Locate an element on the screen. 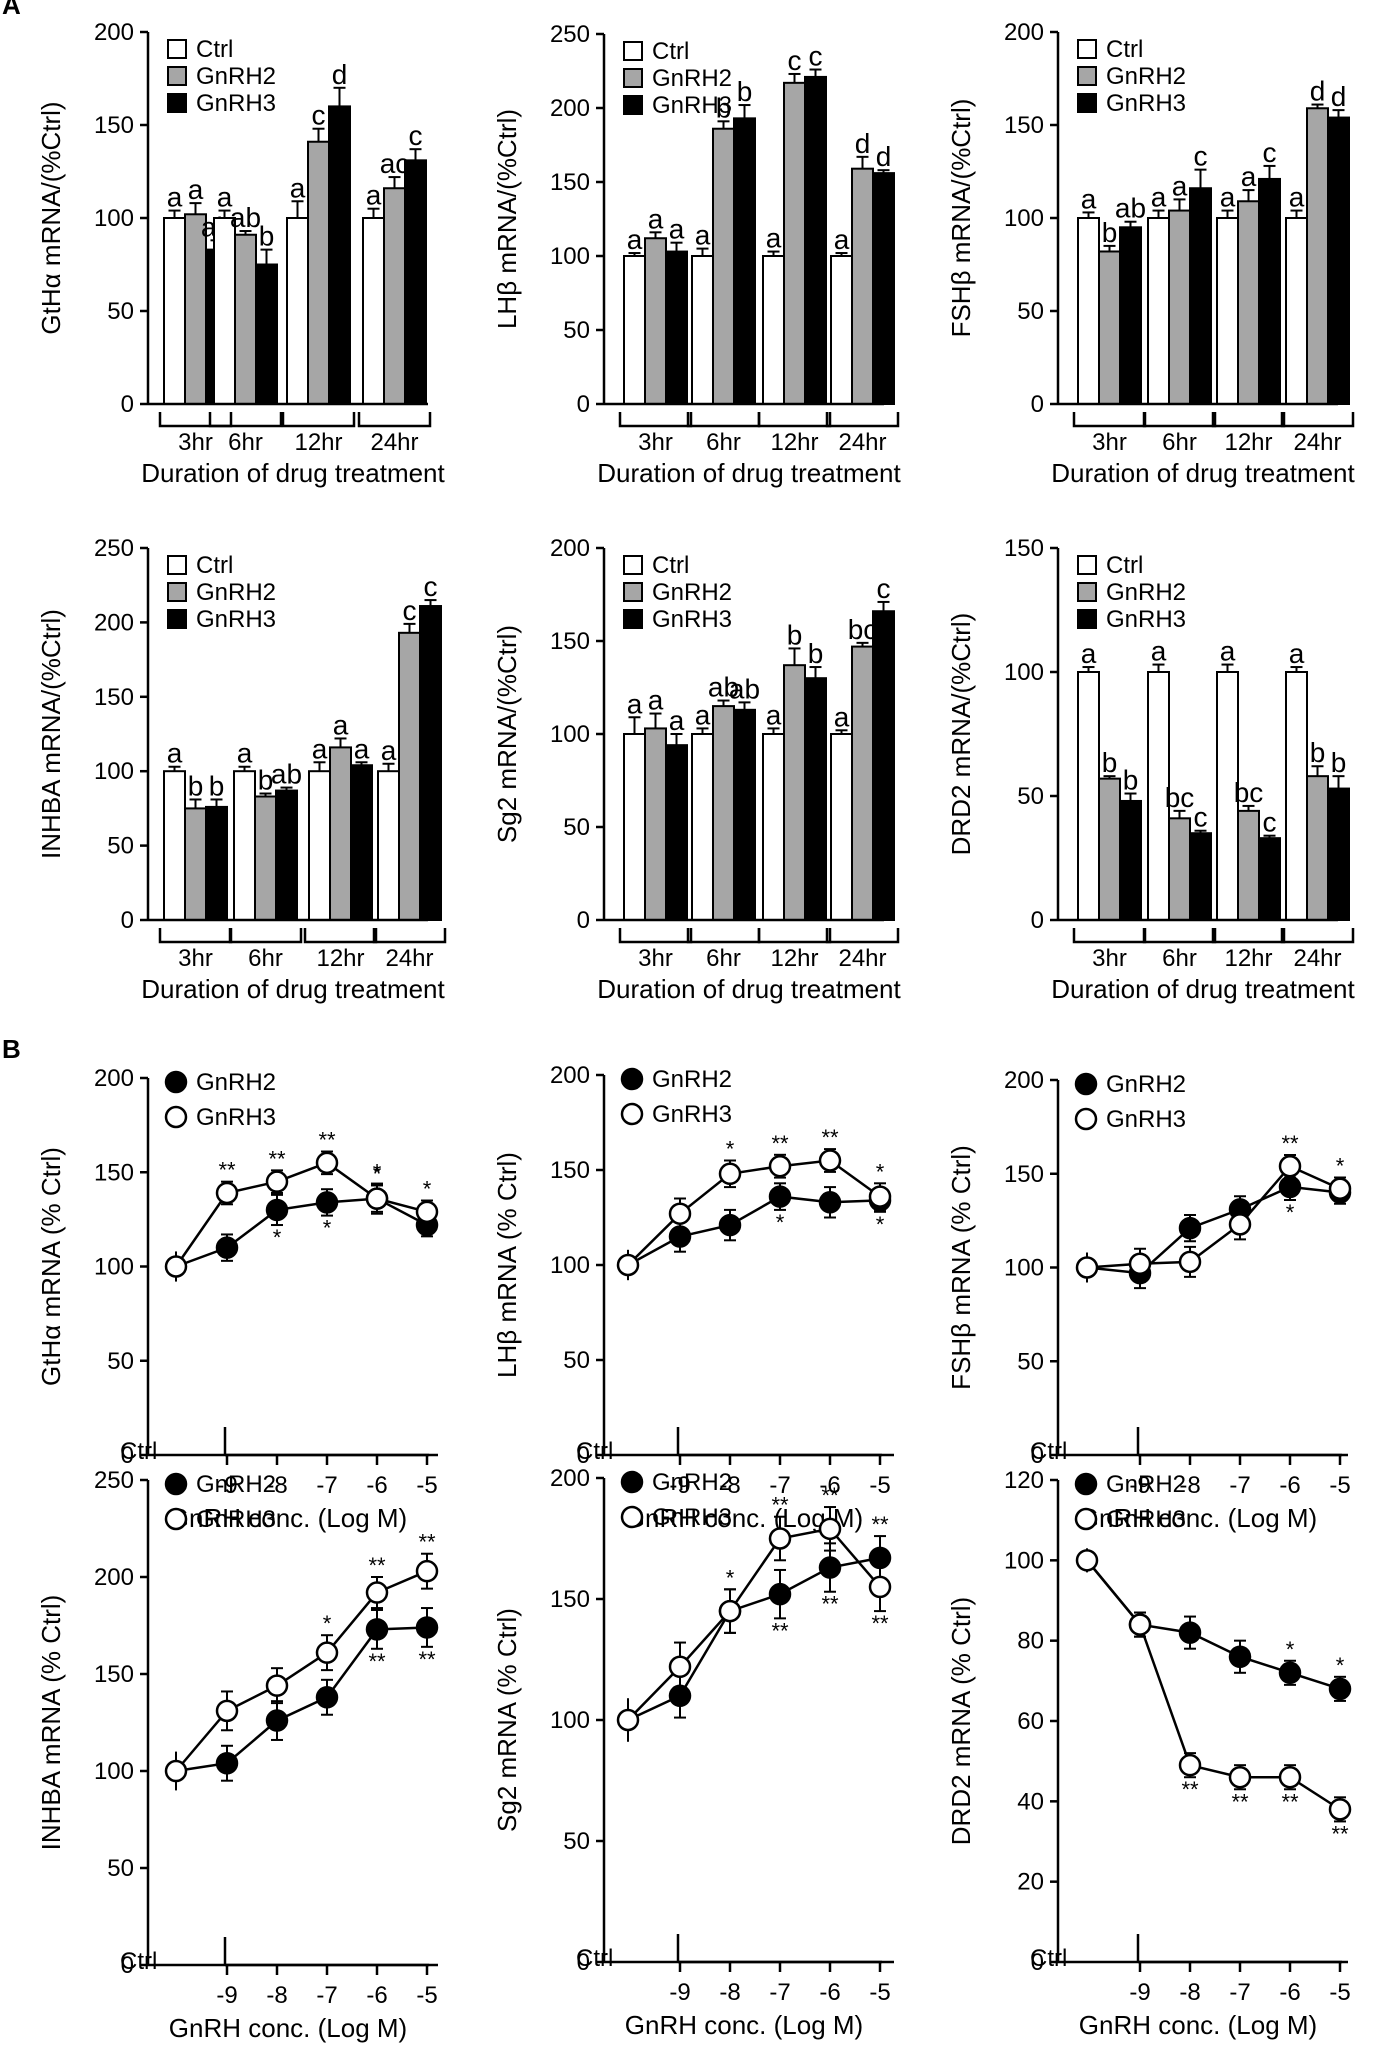 This screenshot has width=1374, height=2050. y-axis-label: FSHβ mRNA (% Ctrl) is located at coordinates (961, 1267).